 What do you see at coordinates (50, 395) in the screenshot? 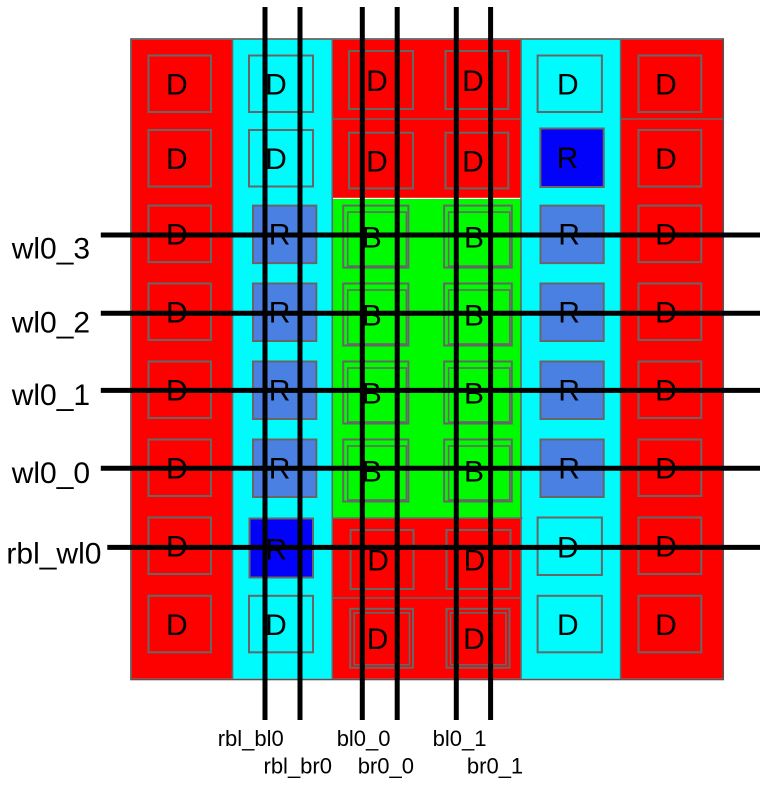
I see `svg-text: wl0_1` at bounding box center [50, 395].